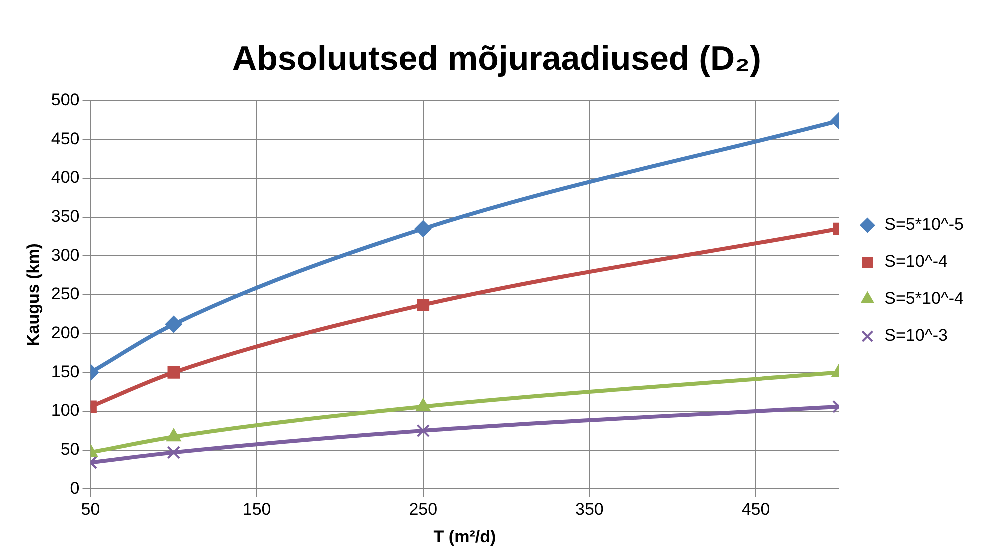 This screenshot has width=994, height=558. What do you see at coordinates (65, 138) in the screenshot?
I see `y-tick-label: 450` at bounding box center [65, 138].